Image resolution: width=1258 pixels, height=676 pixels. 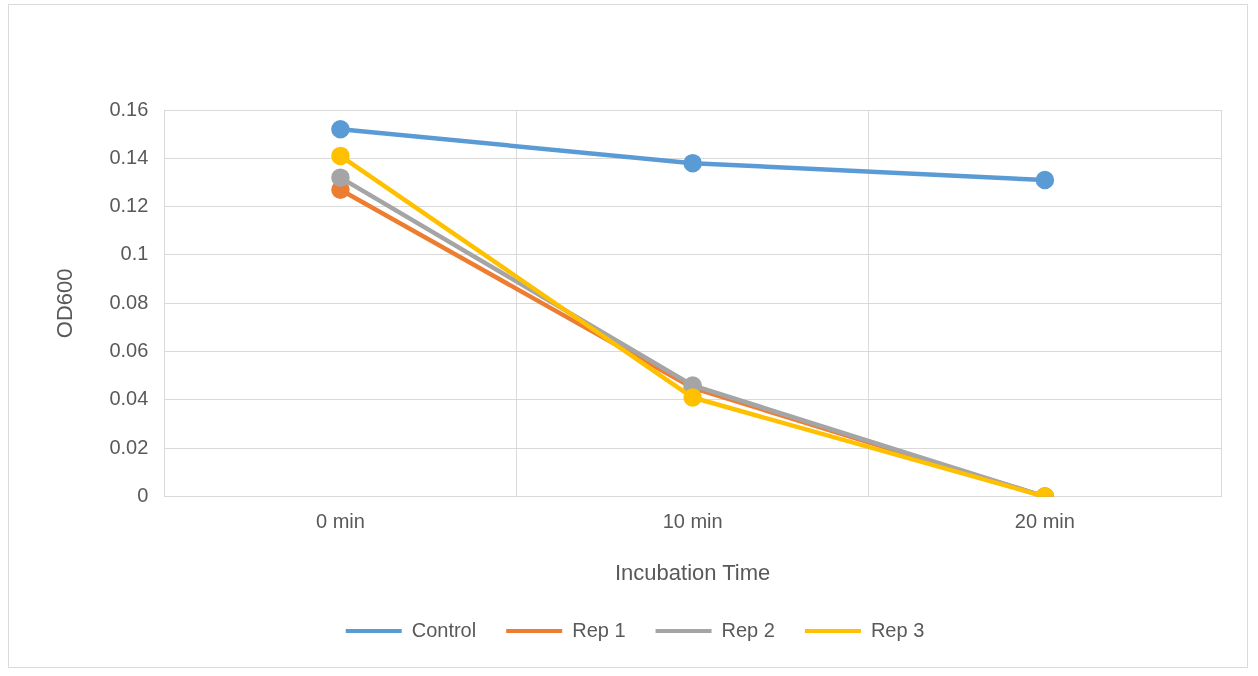 I want to click on x-tick-label: 10 min, so click(x=692, y=521).